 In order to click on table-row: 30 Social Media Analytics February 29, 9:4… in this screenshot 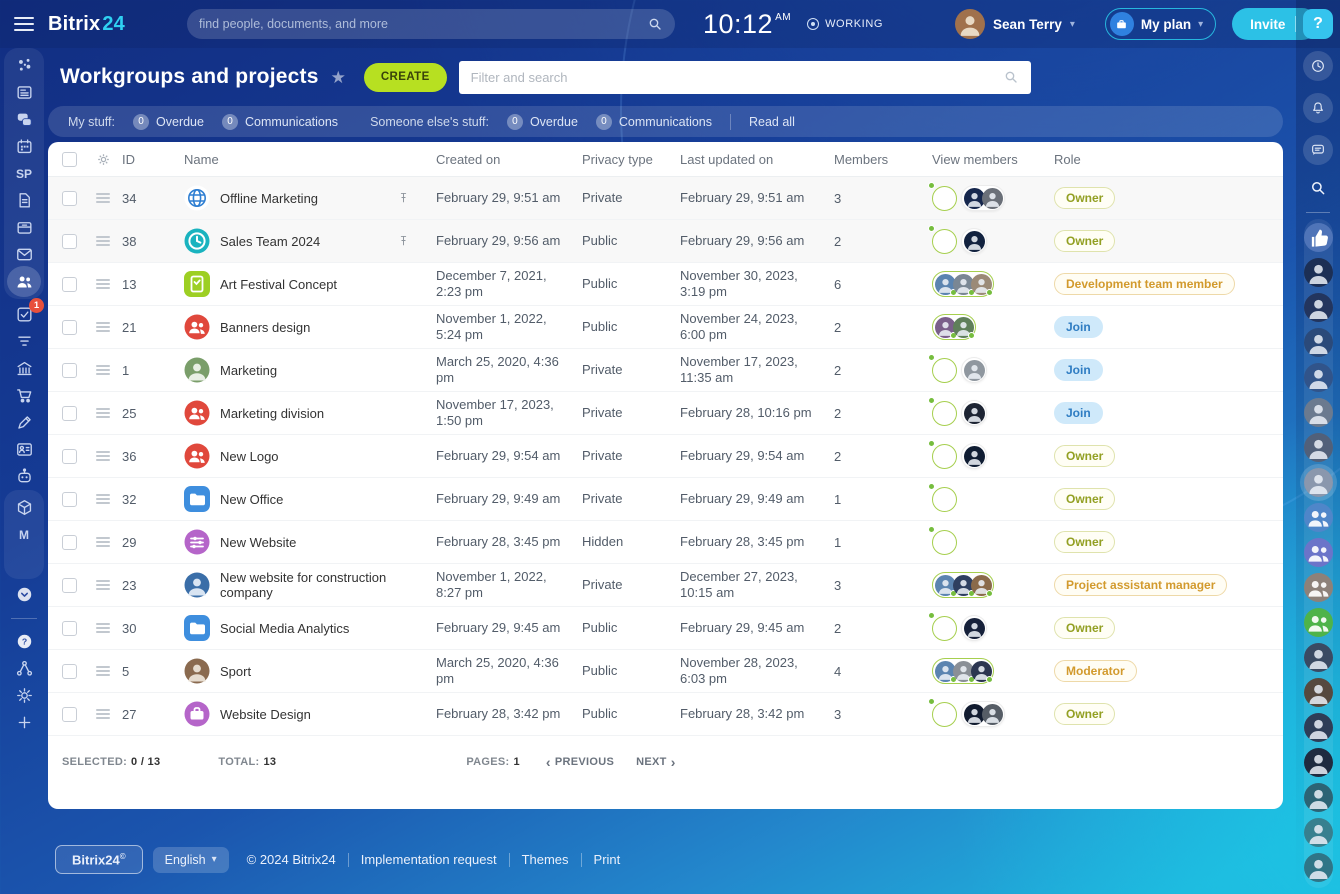, I will do `click(665, 628)`.